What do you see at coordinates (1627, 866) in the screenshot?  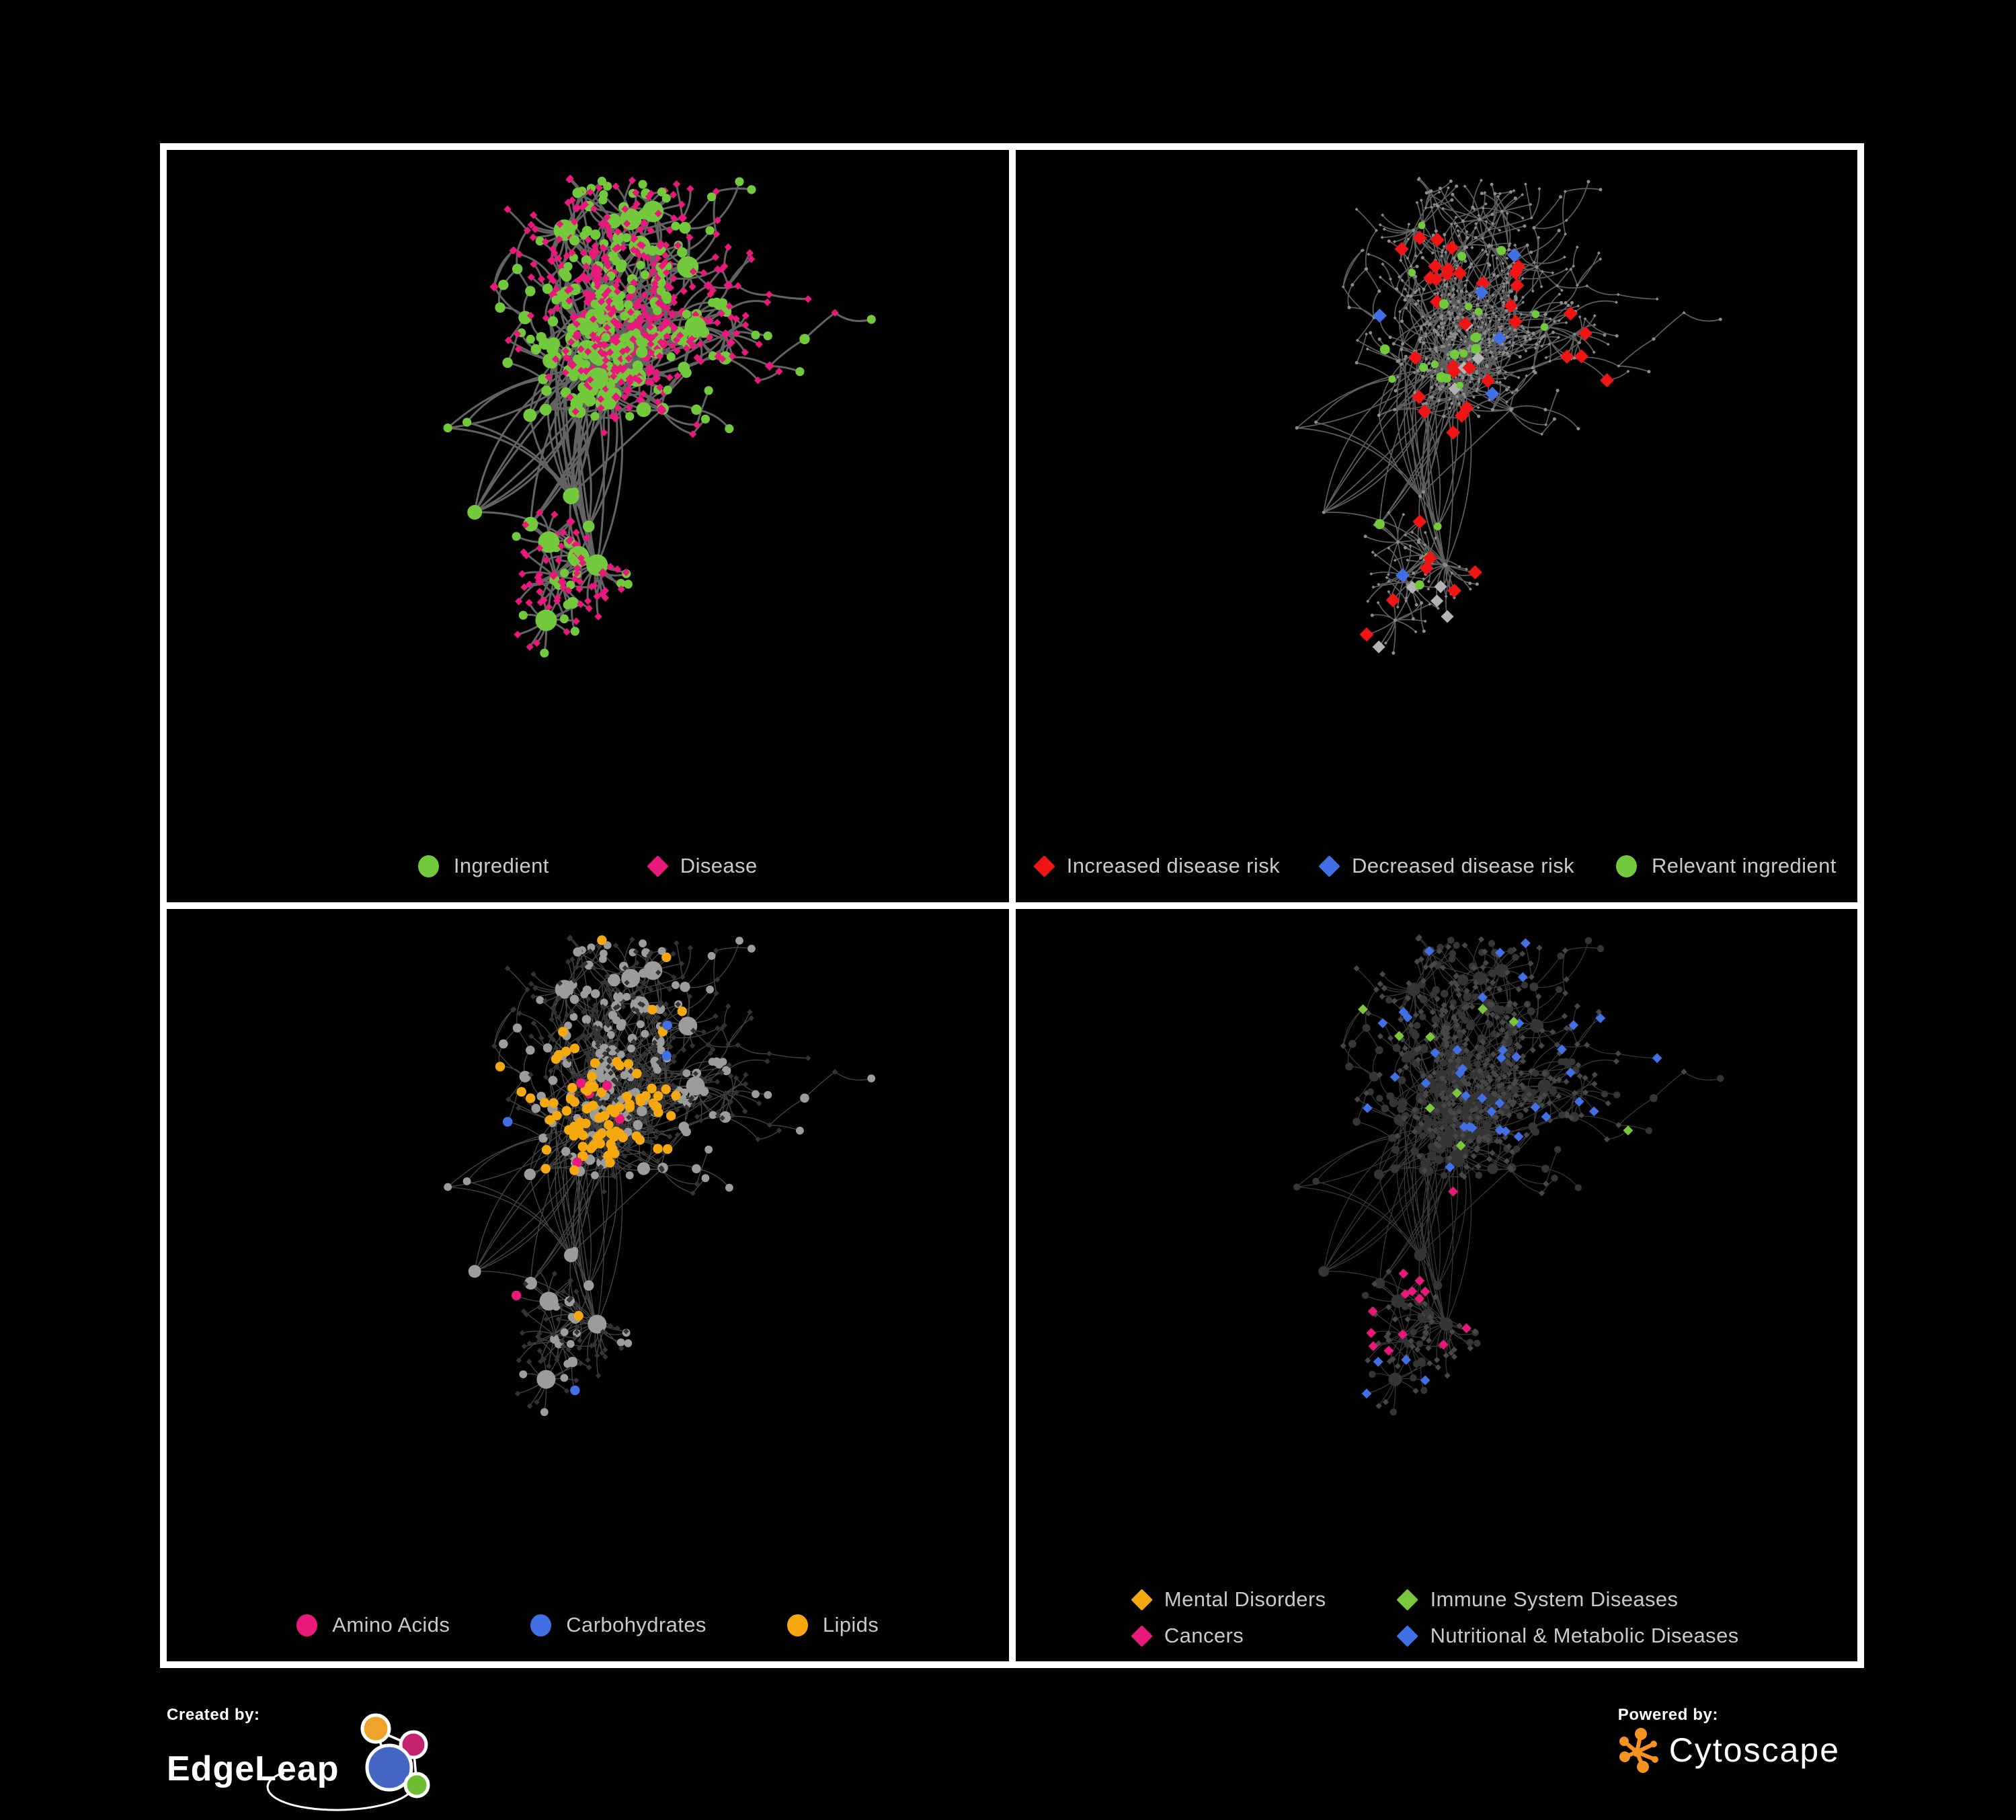 I see `relevant-ingredient-swatch-icon` at bounding box center [1627, 866].